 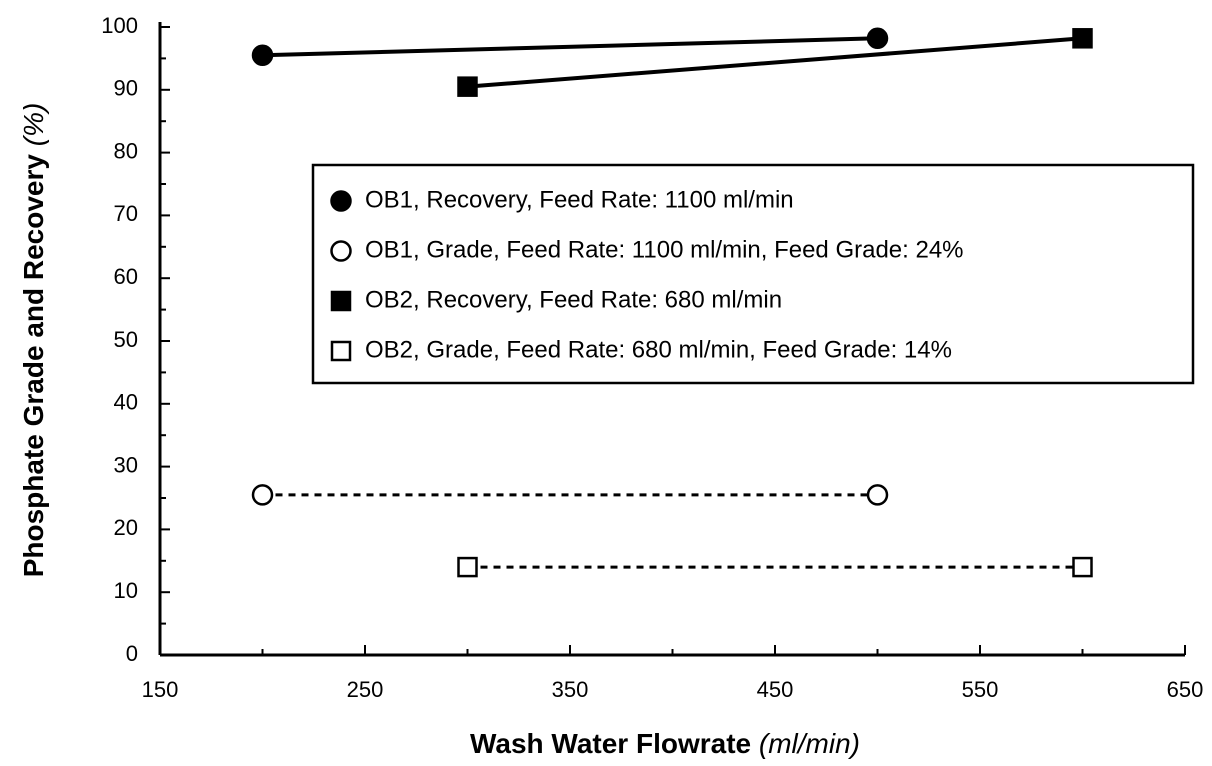 What do you see at coordinates (1185, 689) in the screenshot?
I see `x-tick-label: 650` at bounding box center [1185, 689].